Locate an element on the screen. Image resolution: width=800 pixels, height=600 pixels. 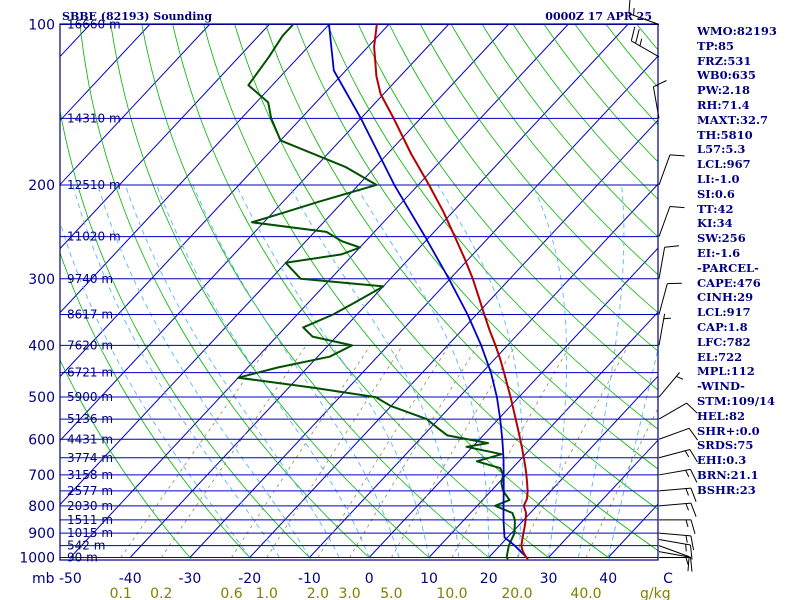
index-item: LCL:967 is located at coordinates (724, 164).